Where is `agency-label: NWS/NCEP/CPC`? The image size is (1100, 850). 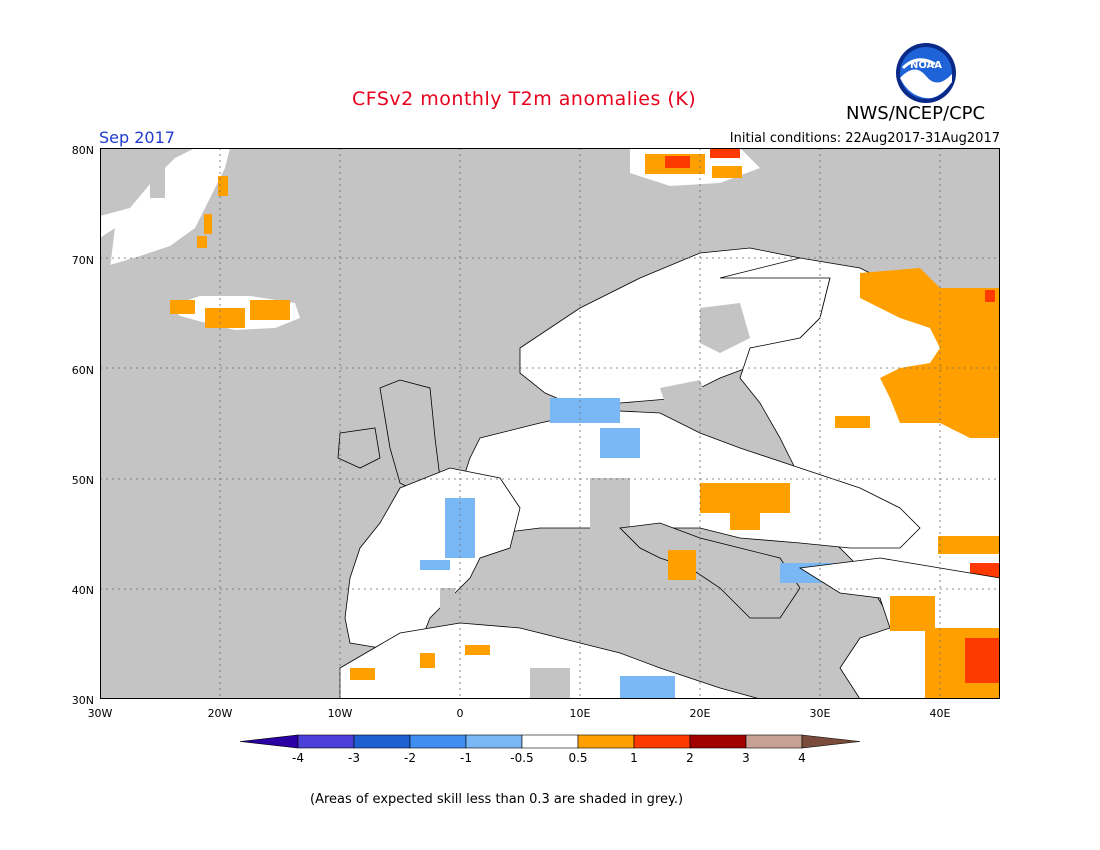
agency-label: NWS/NCEP/CPC is located at coordinates (916, 113).